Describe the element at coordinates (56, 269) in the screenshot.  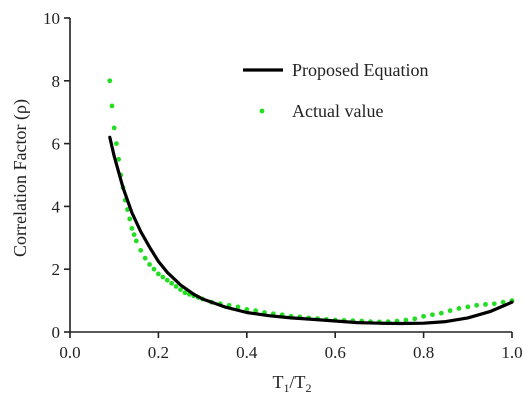
I see `y-tick-label: 2` at that location.